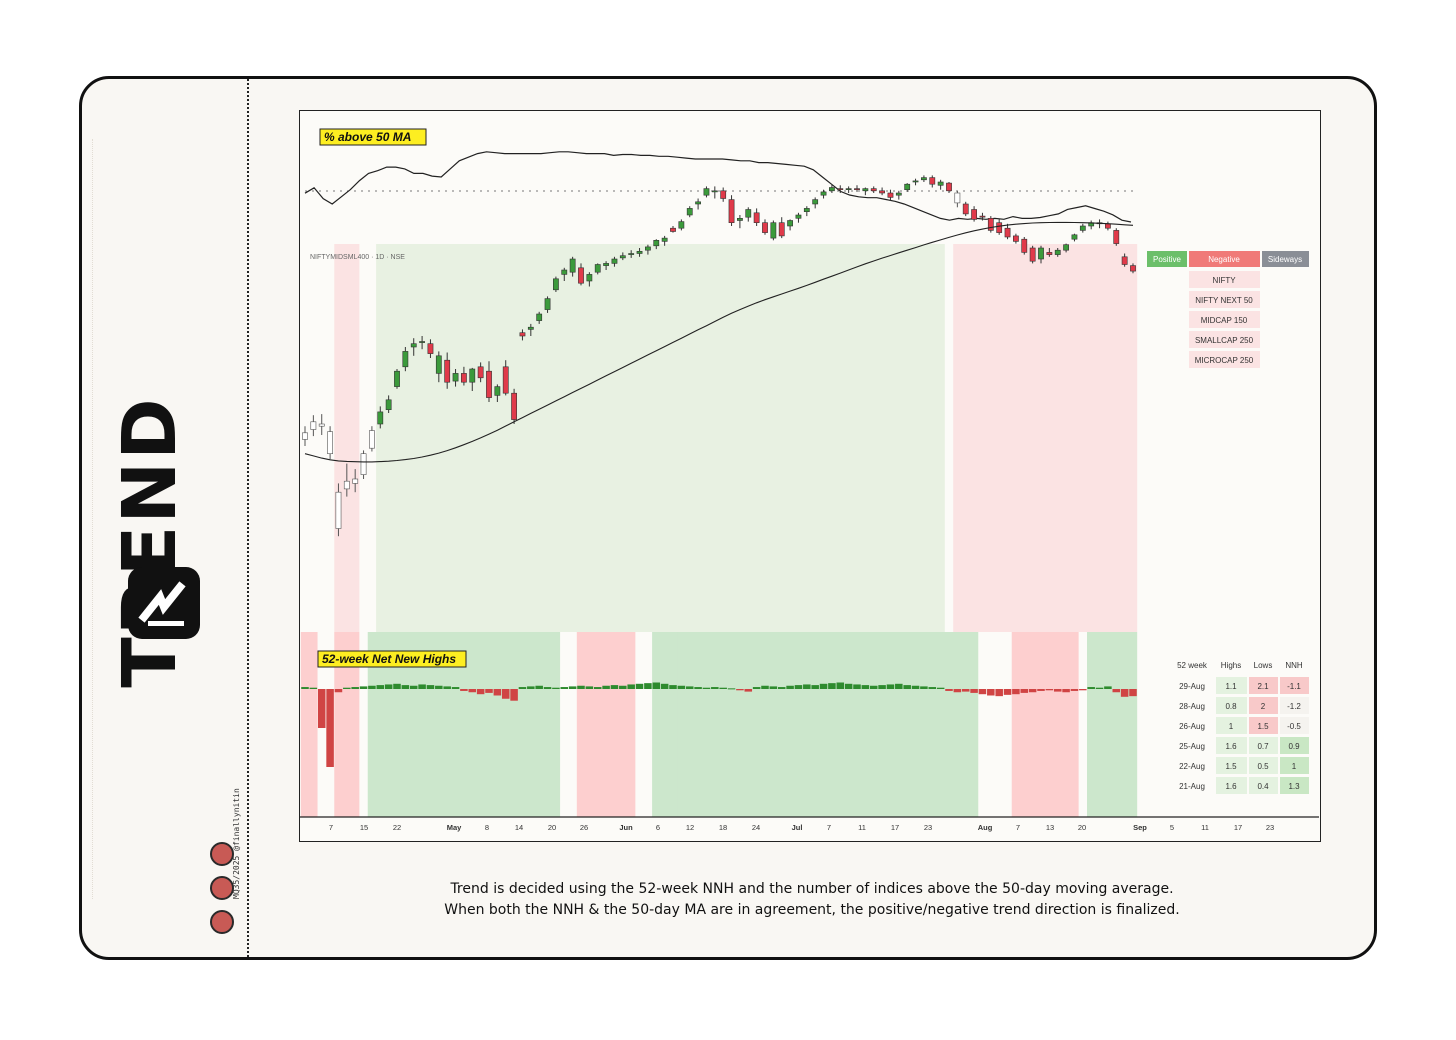 The image size is (1456, 1040). I want to click on nnh-row-nnh: -1.1, so click(1294, 686).